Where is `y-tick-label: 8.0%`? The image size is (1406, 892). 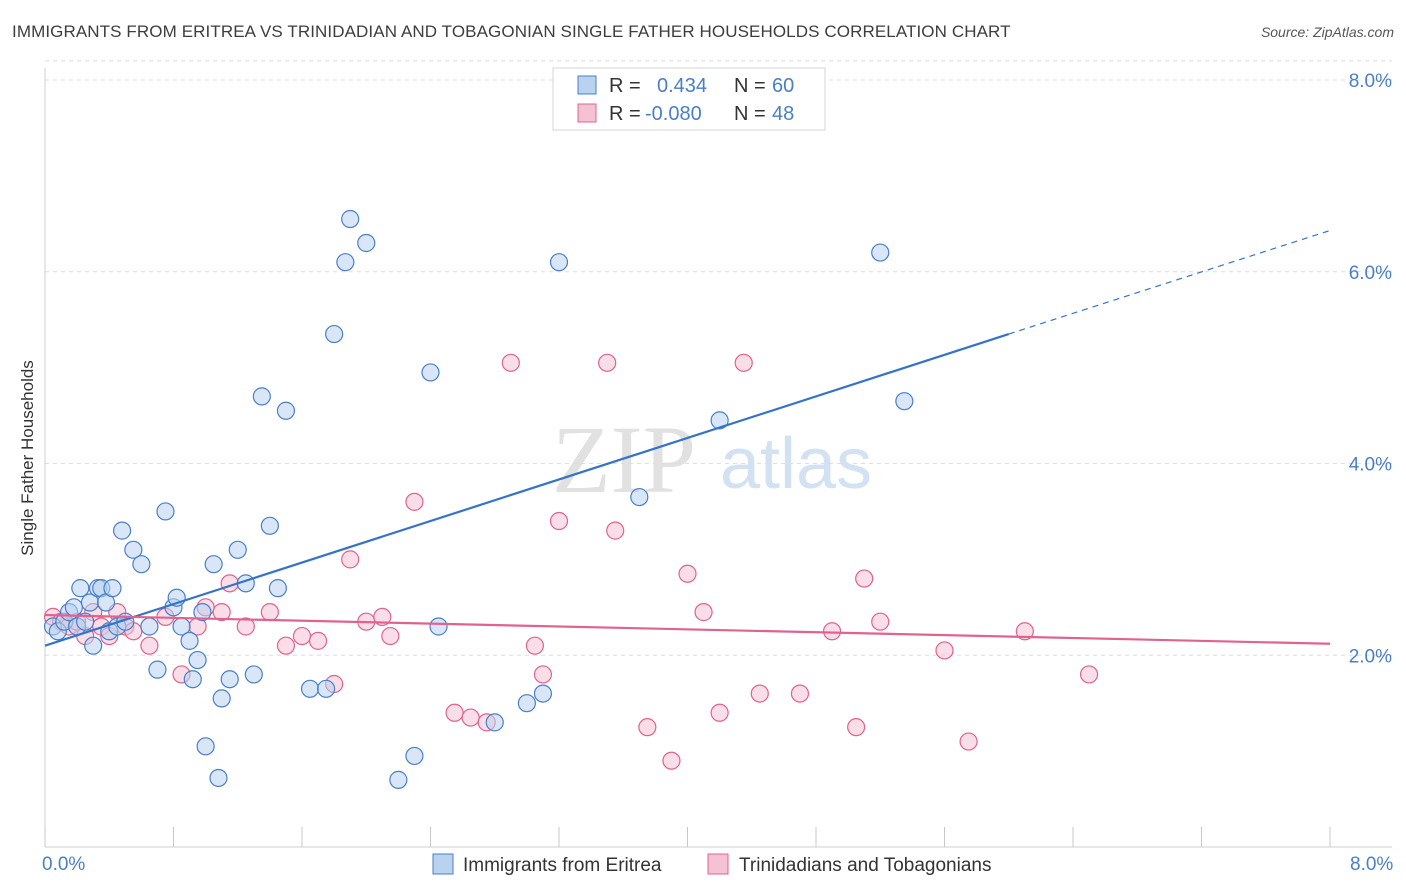 y-tick-label: 8.0% is located at coordinates (1370, 81).